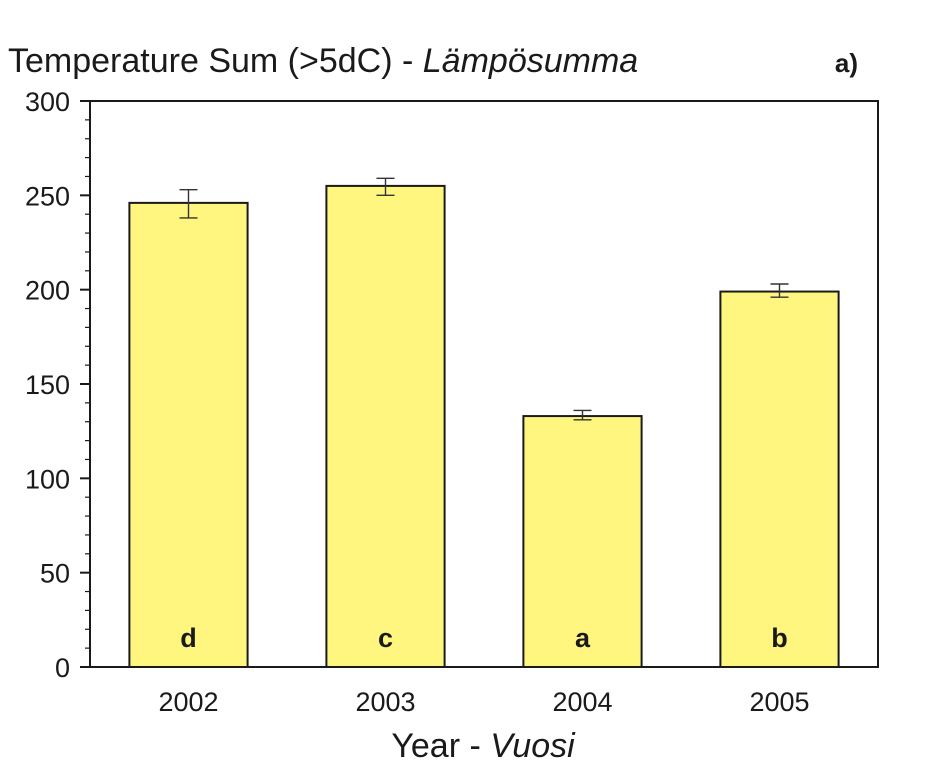  Describe the element at coordinates (846, 63) in the screenshot. I see `panel-label: a)` at that location.